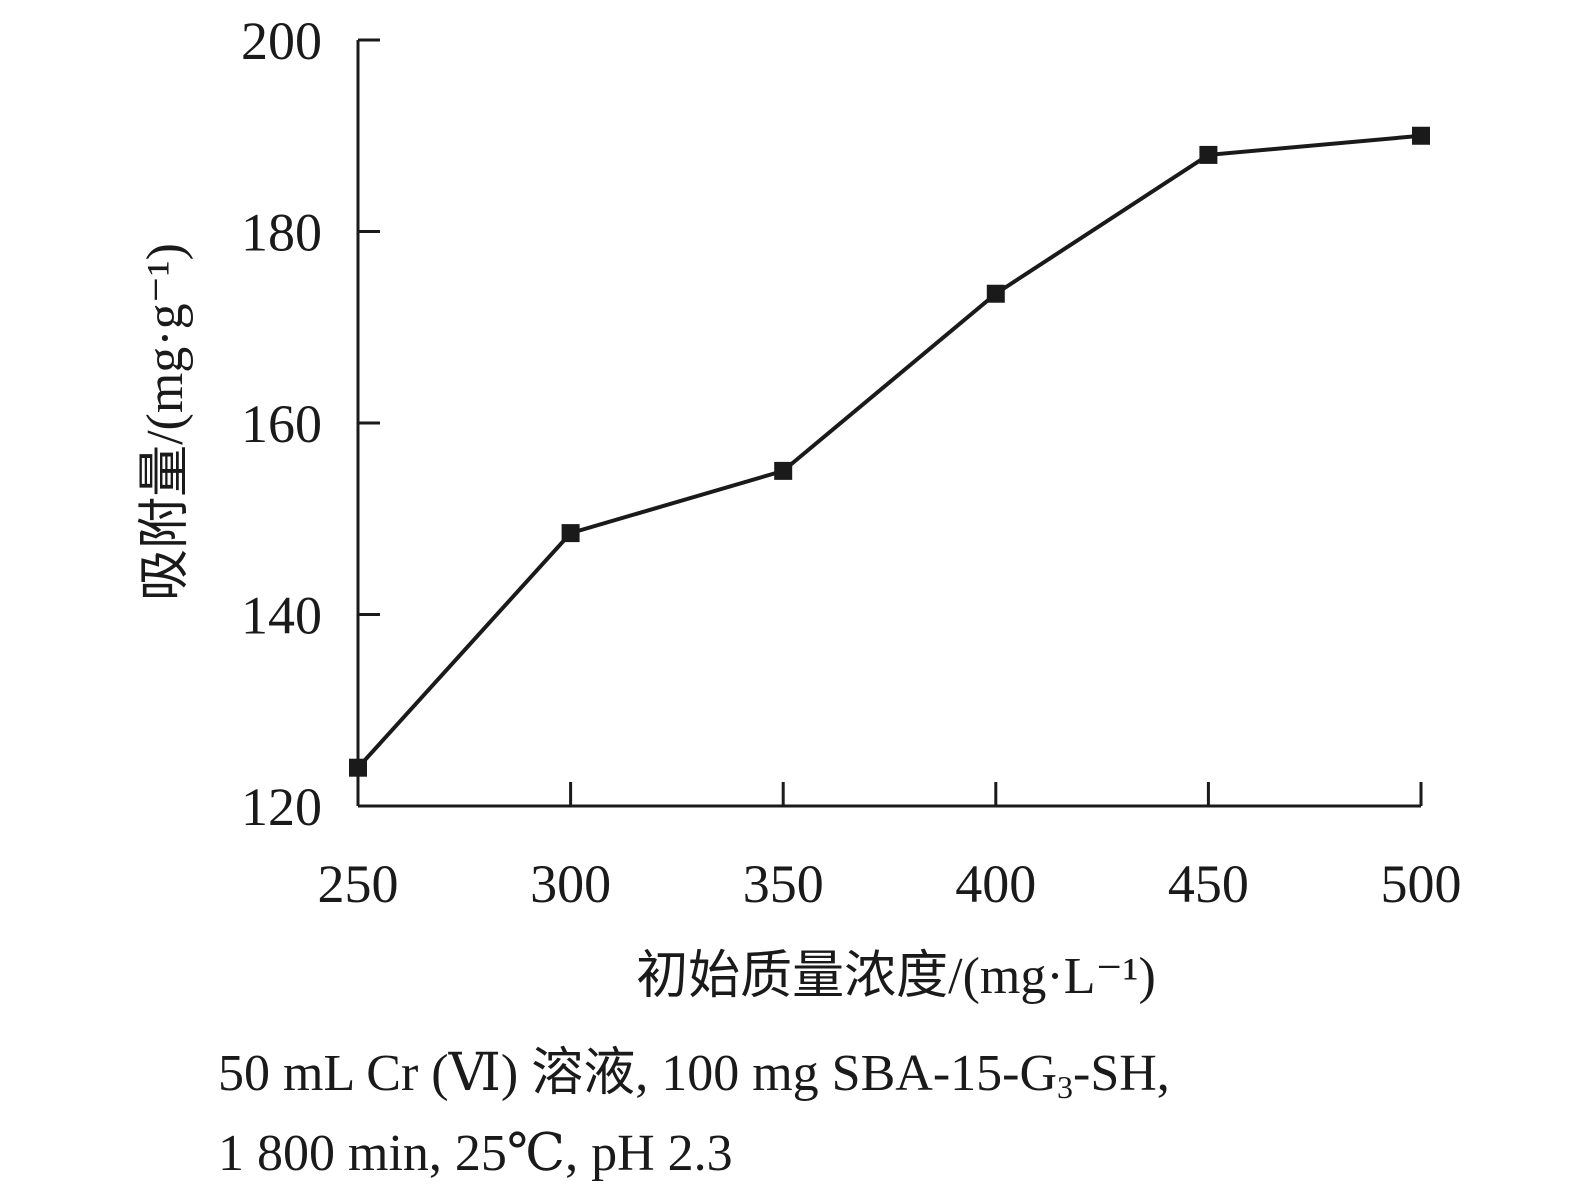 Image resolution: width=1575 pixels, height=1199 pixels. What do you see at coordinates (638, 1073) in the screenshot?
I see `caption-line-1-text: 50 mL Cr (Ⅵ) 溶液, 100 mg SBA-15-G` at bounding box center [638, 1073].